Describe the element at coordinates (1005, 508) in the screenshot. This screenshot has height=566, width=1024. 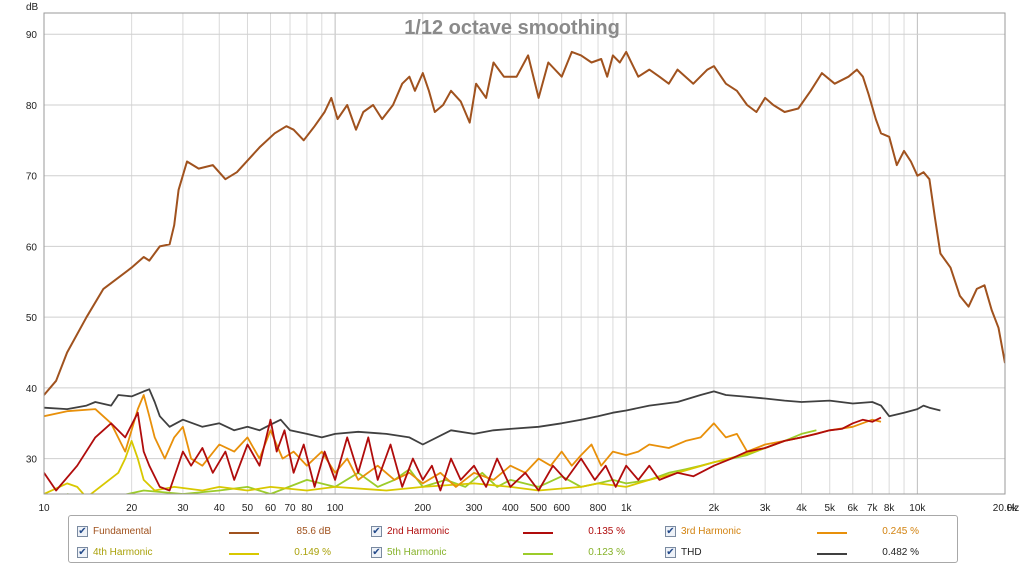
I see `x-tick-label: 20.0k` at that location.